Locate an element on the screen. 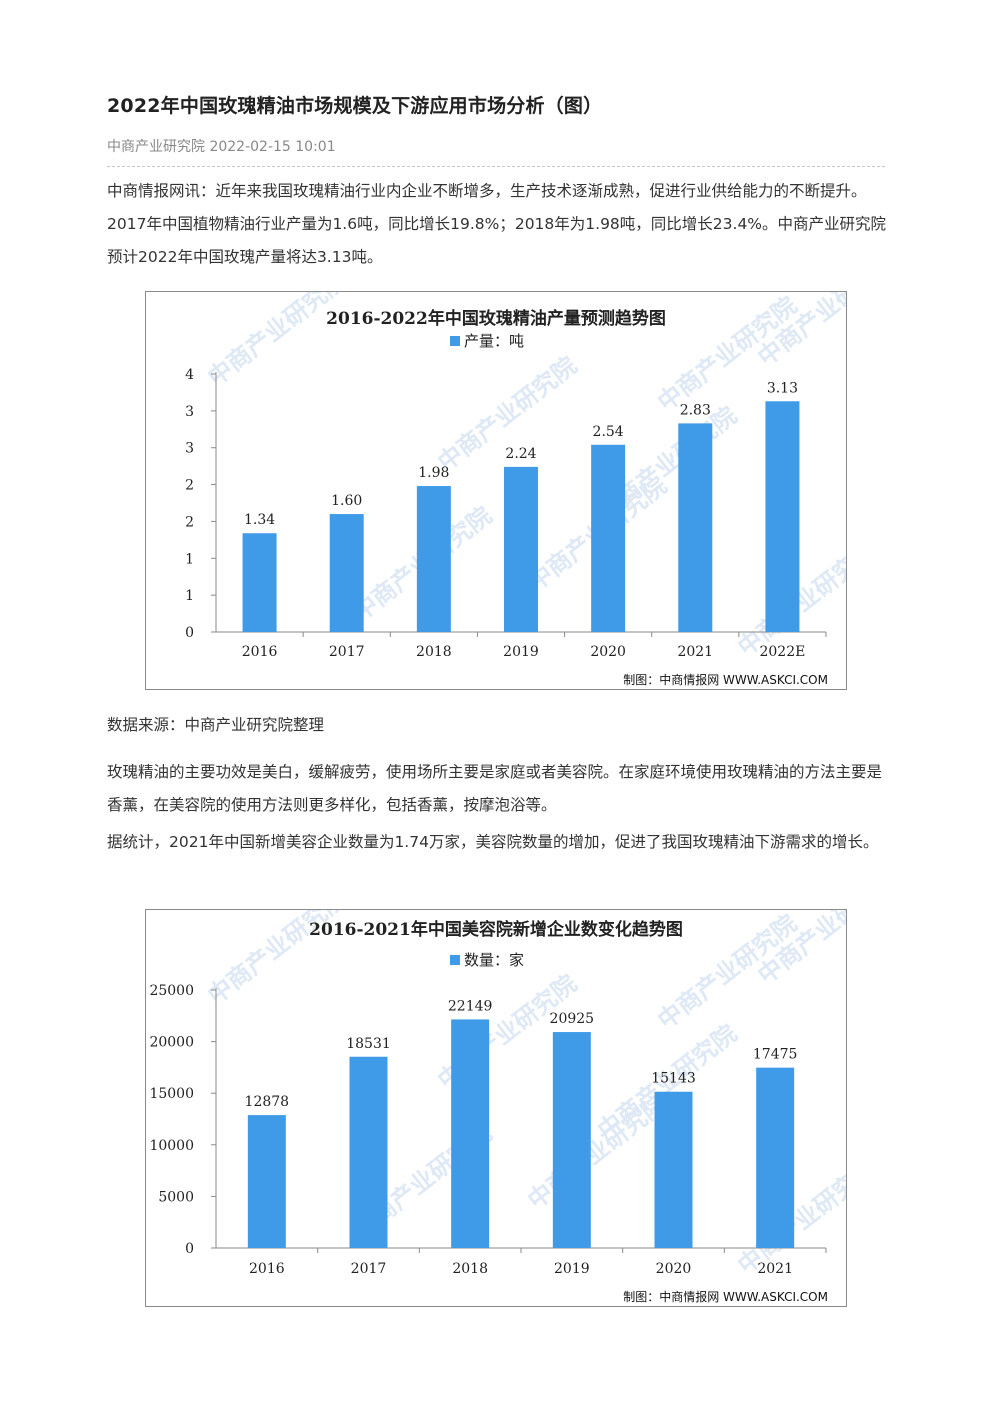 The height and width of the screenshot is (1403, 992). chart-title: 2016-2022年中国玫瑰精油产量预测趋势图 is located at coordinates (496, 318).